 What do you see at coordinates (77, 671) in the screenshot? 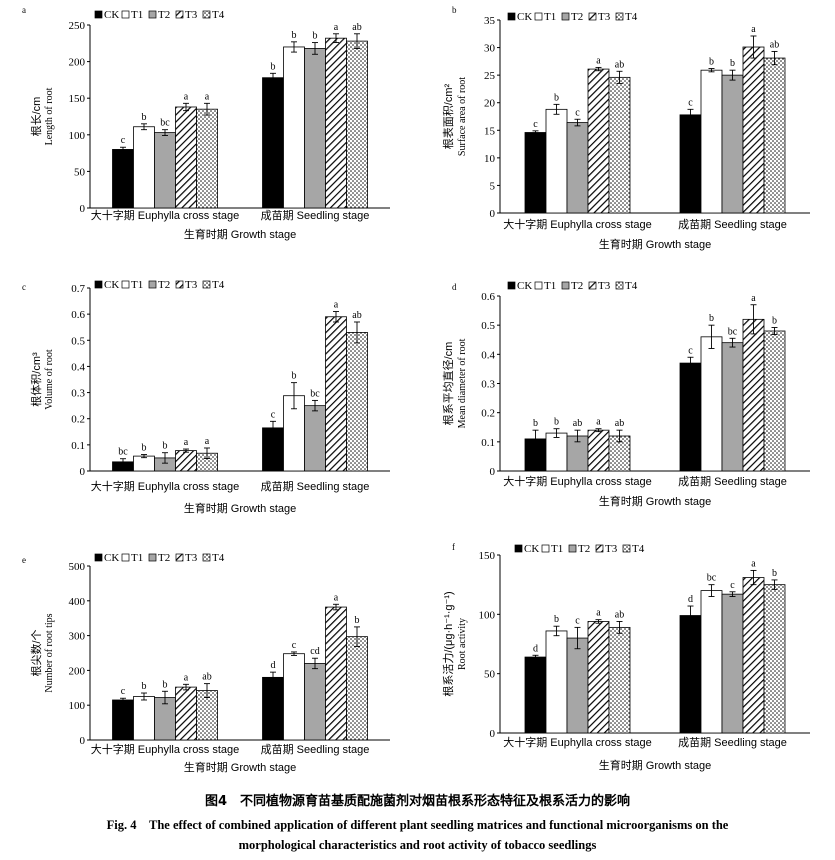
I see `y-tick-label: 200` at bounding box center [77, 671].